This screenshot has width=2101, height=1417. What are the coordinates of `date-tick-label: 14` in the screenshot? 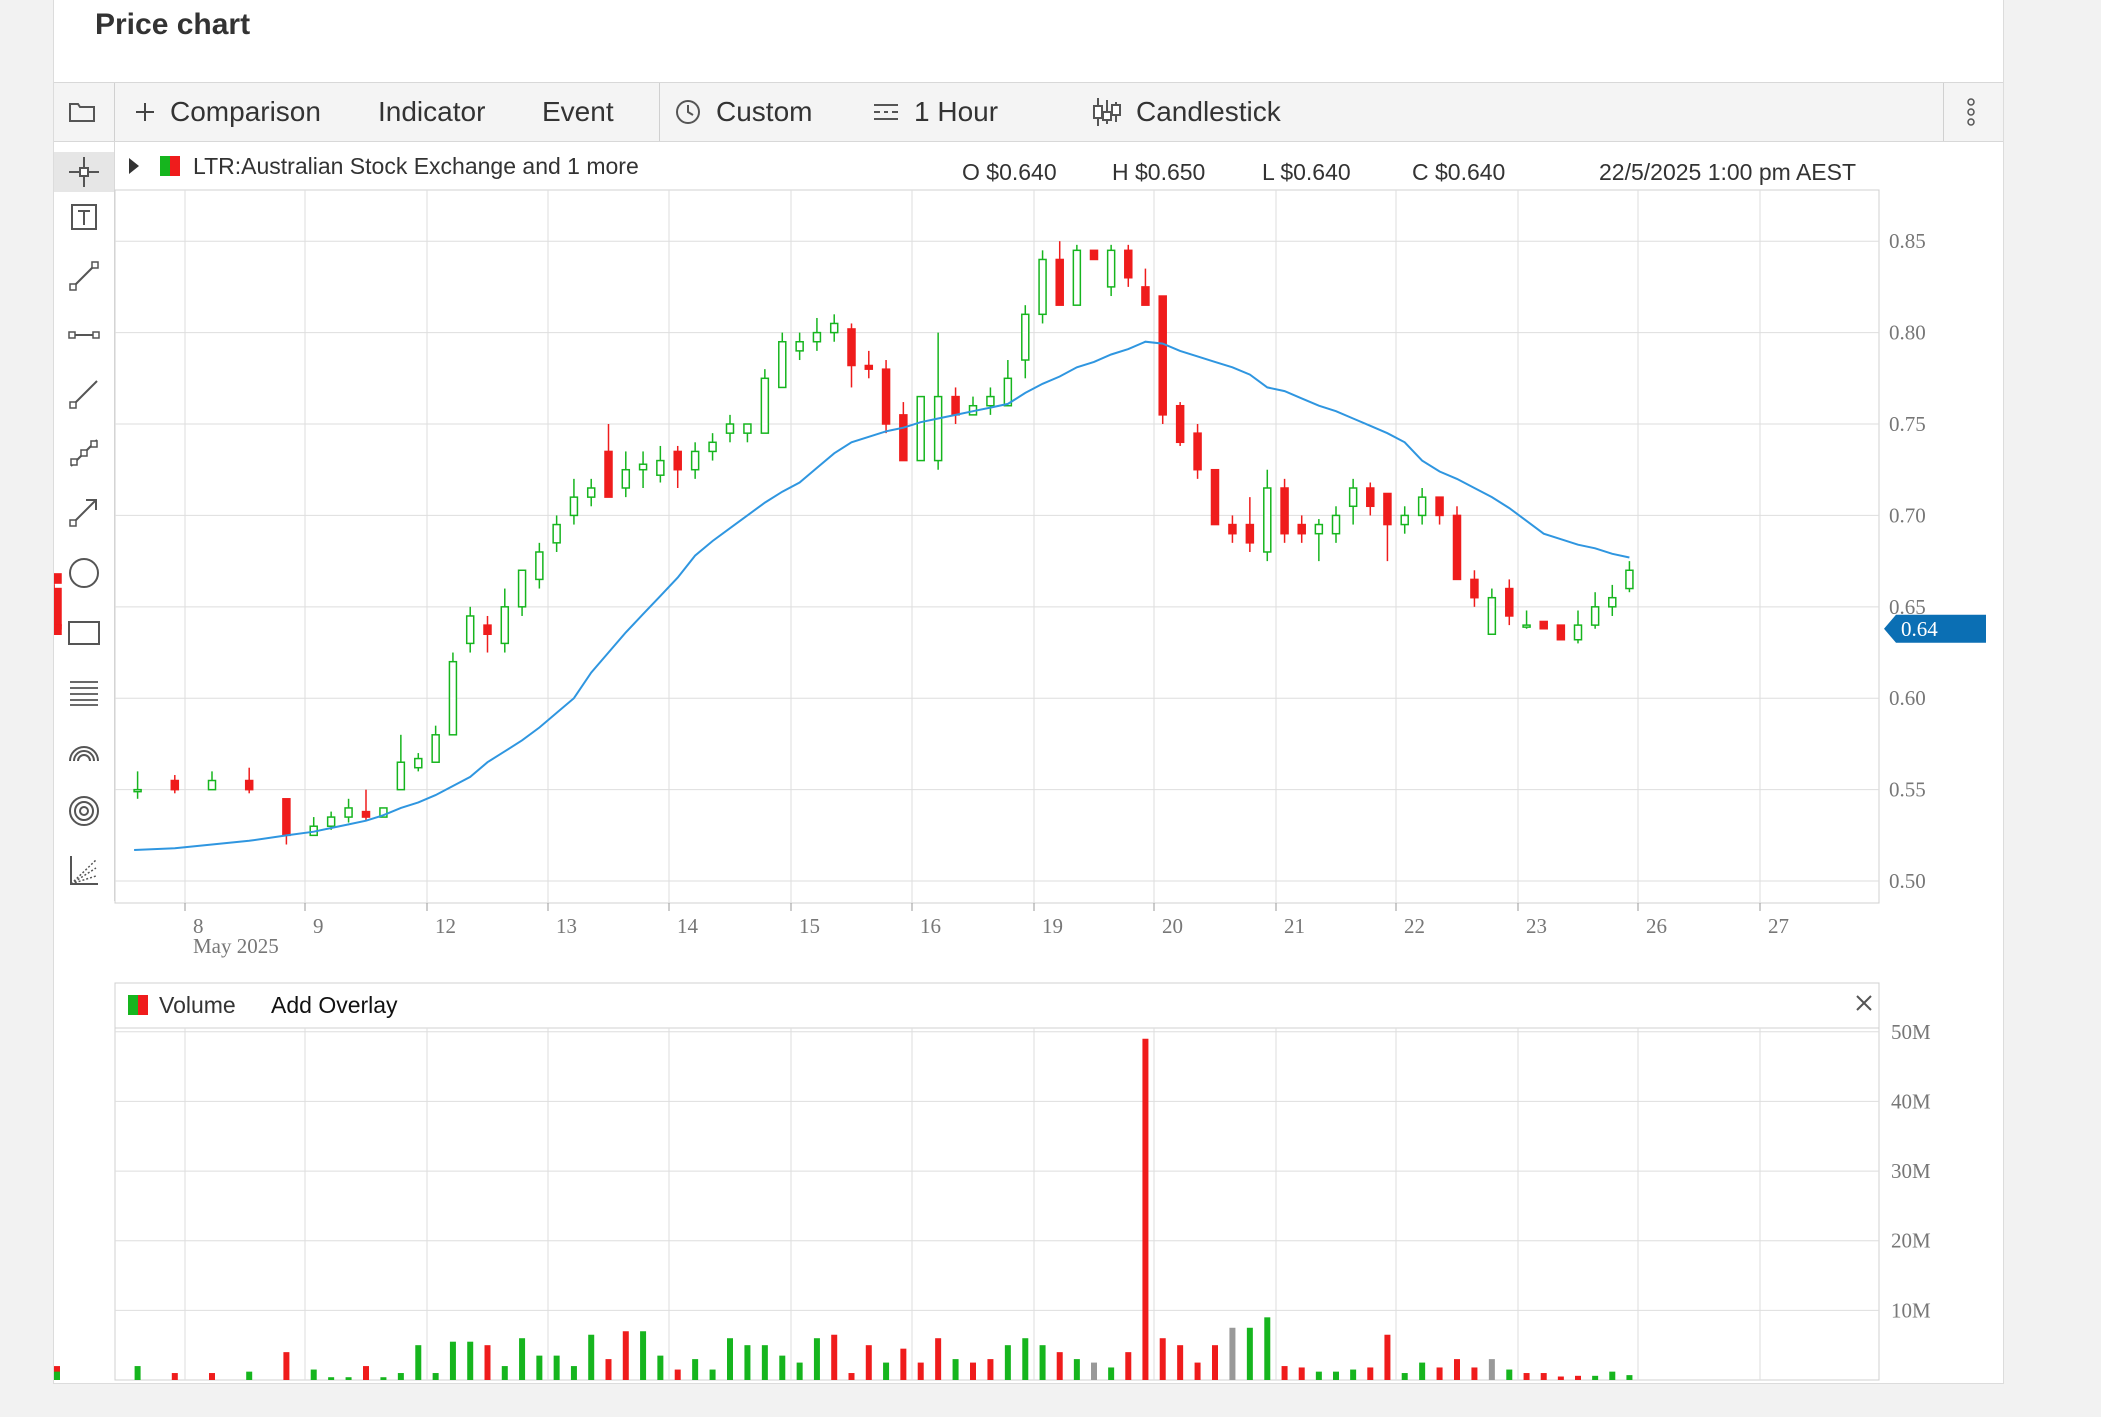 It's located at (688, 926).